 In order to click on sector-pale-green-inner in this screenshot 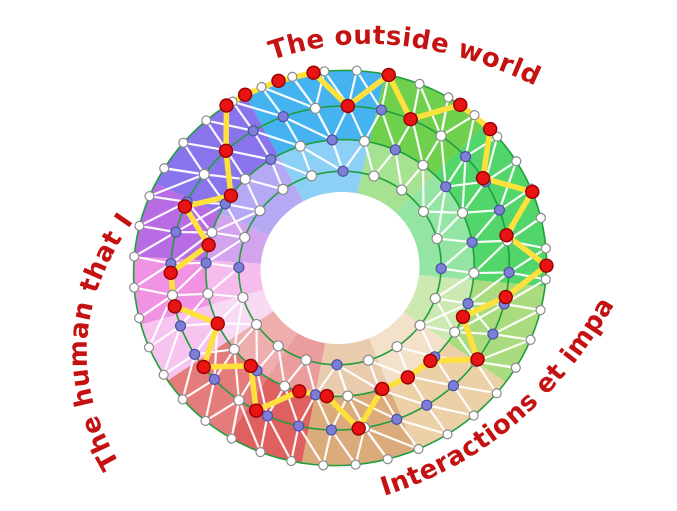, I will do `click(438, 309)`.